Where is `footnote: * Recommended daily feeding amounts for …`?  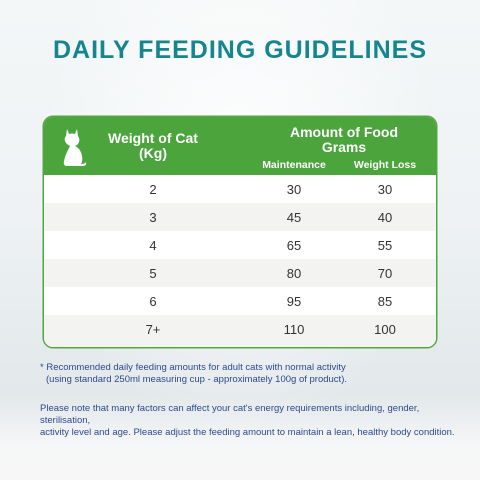 footnote: * Recommended daily feeding amounts for … is located at coordinates (245, 374).